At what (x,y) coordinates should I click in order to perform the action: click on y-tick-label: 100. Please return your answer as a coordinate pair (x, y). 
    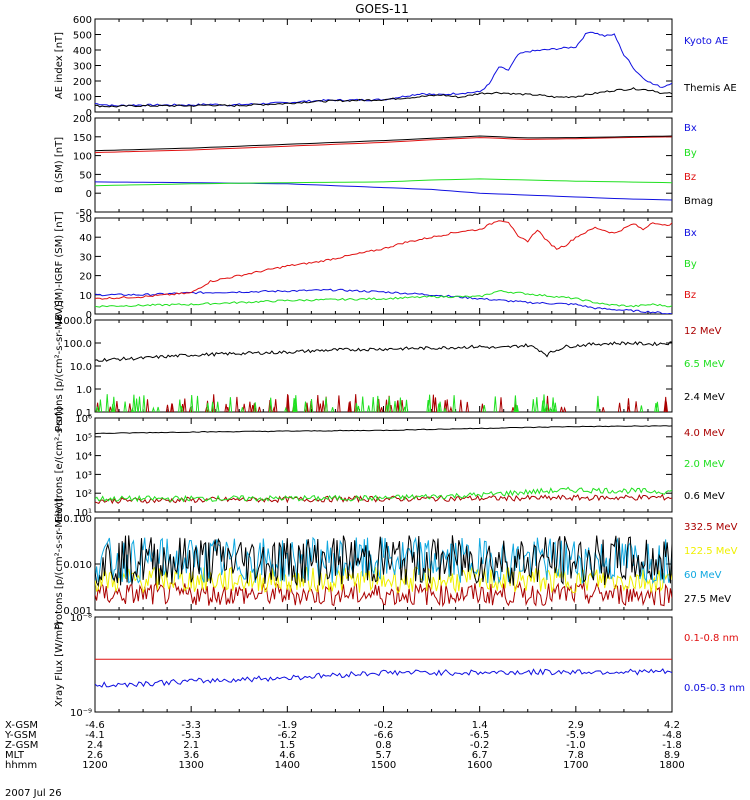
    Looking at the image, I should click on (82, 157).